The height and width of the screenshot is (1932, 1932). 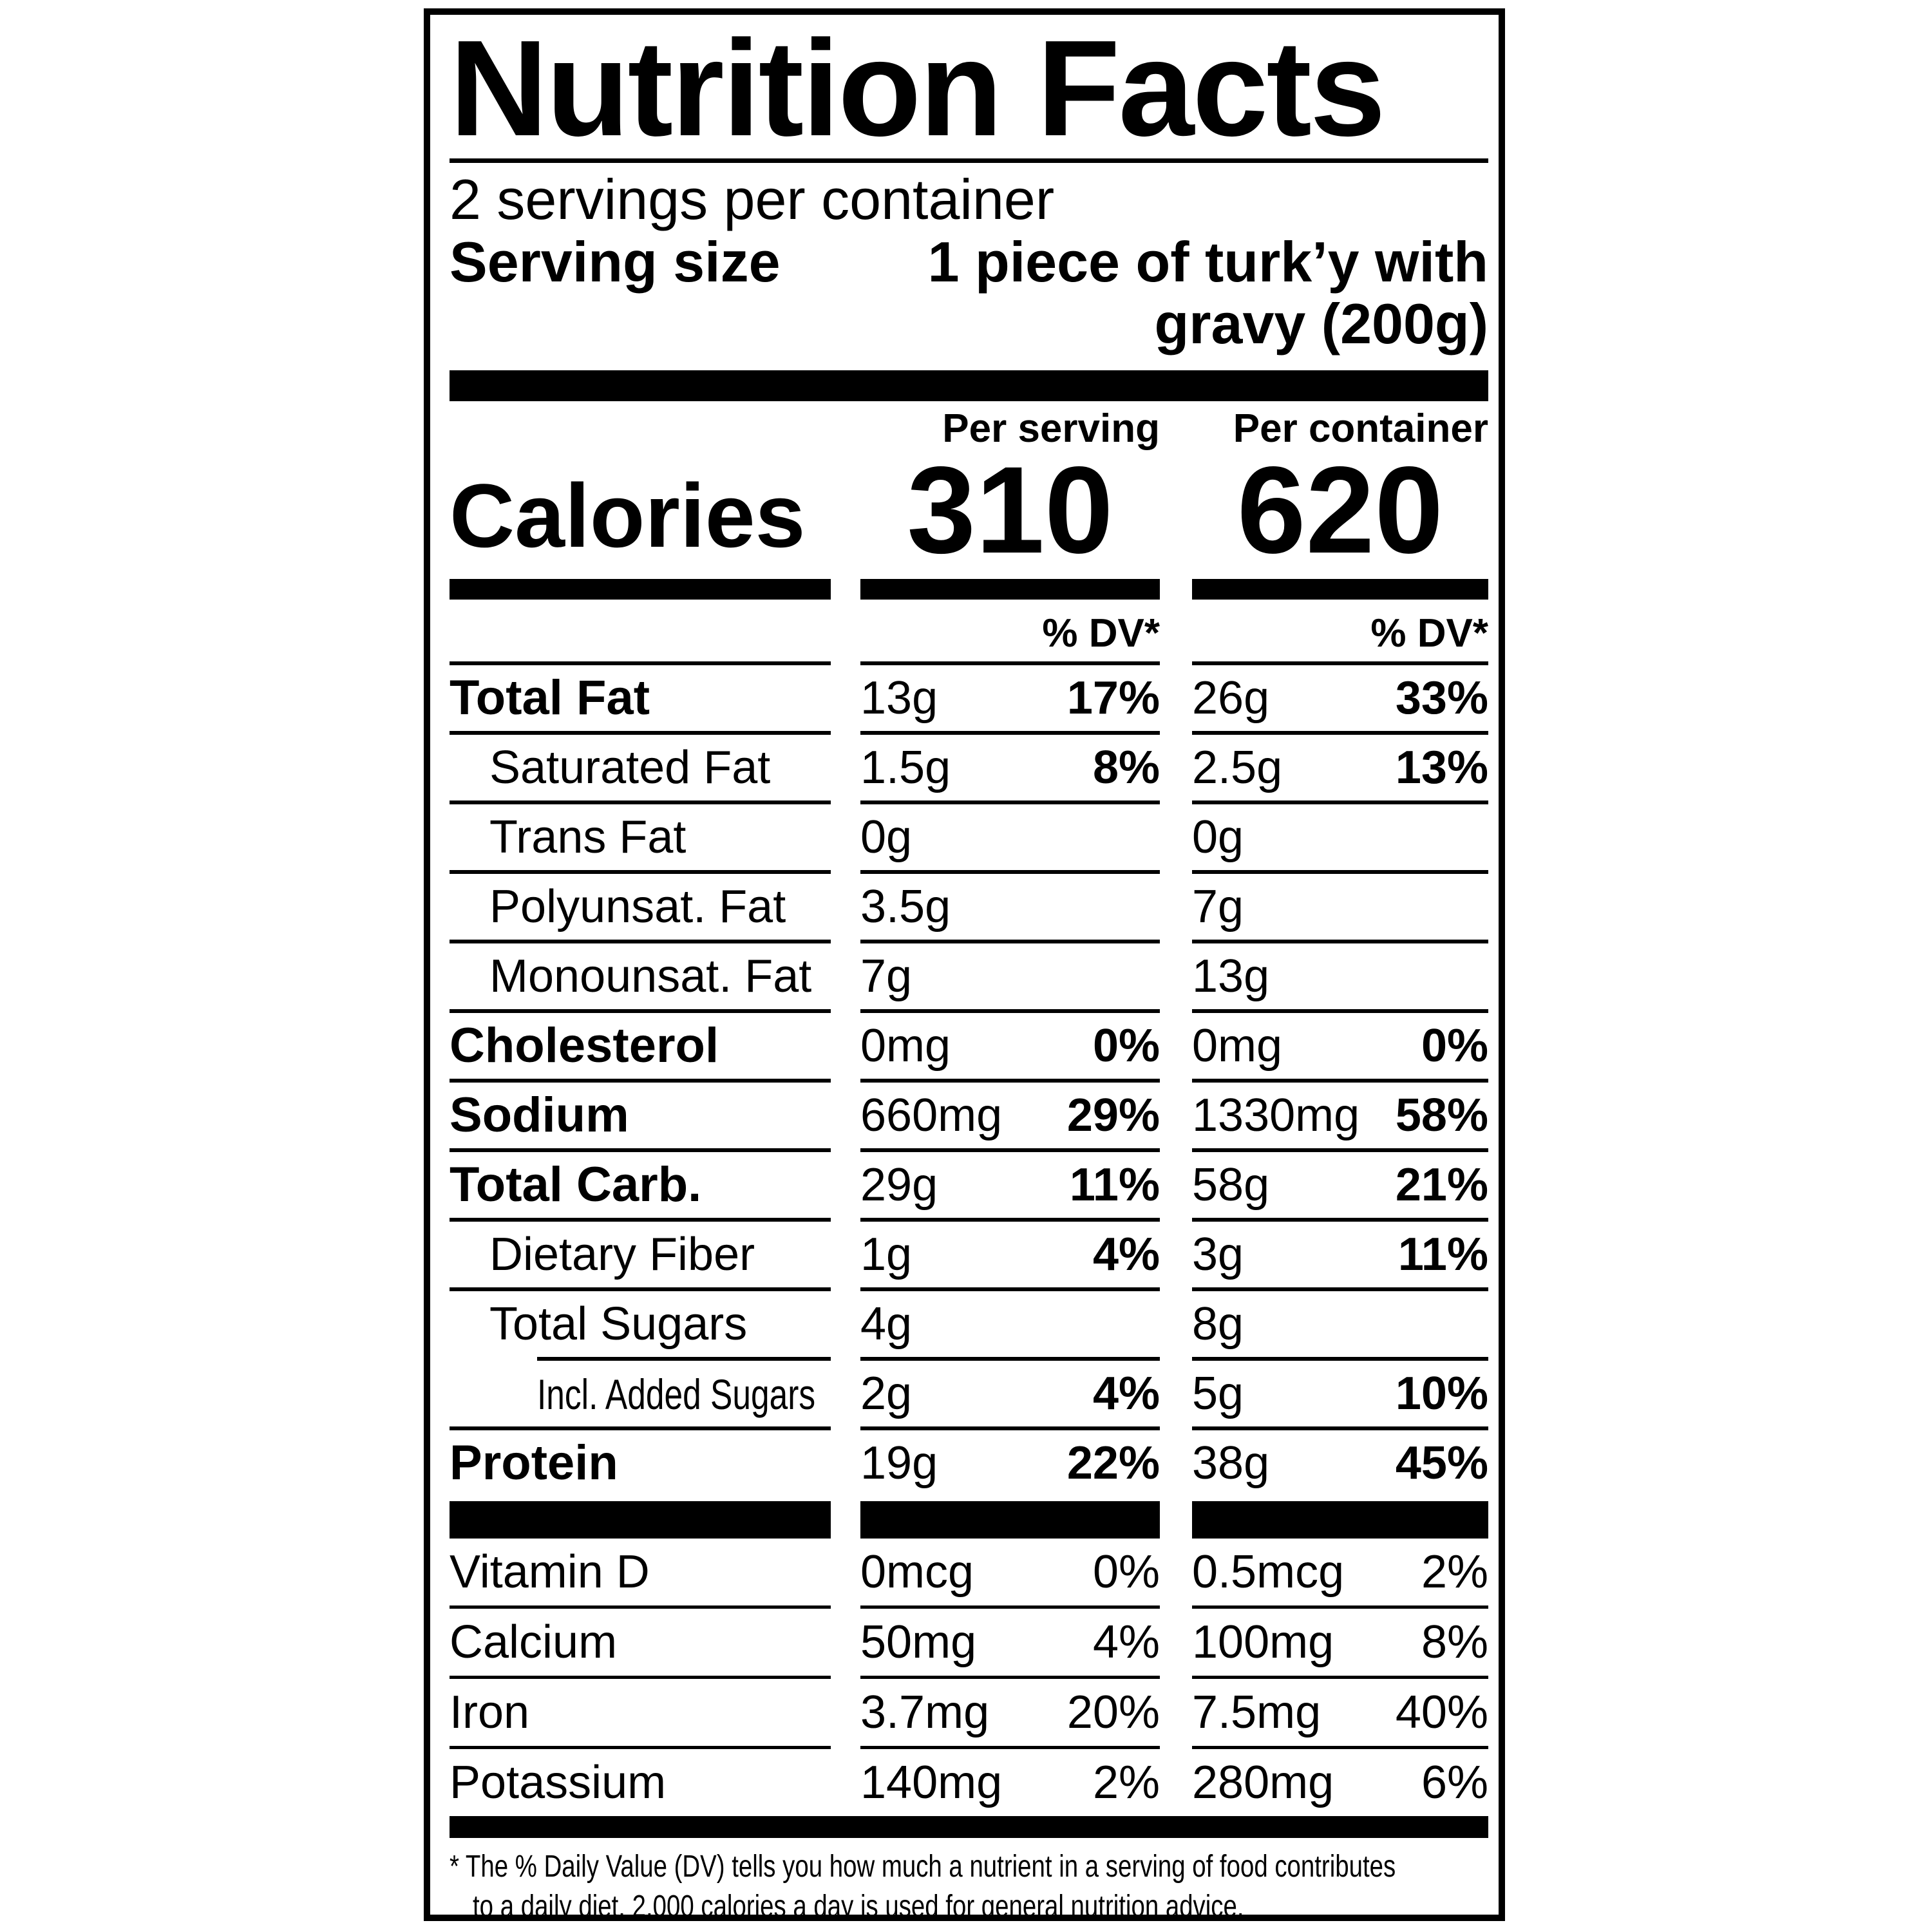 What do you see at coordinates (1276, 1115) in the screenshot?
I see `amount-per-container: 1330mg` at bounding box center [1276, 1115].